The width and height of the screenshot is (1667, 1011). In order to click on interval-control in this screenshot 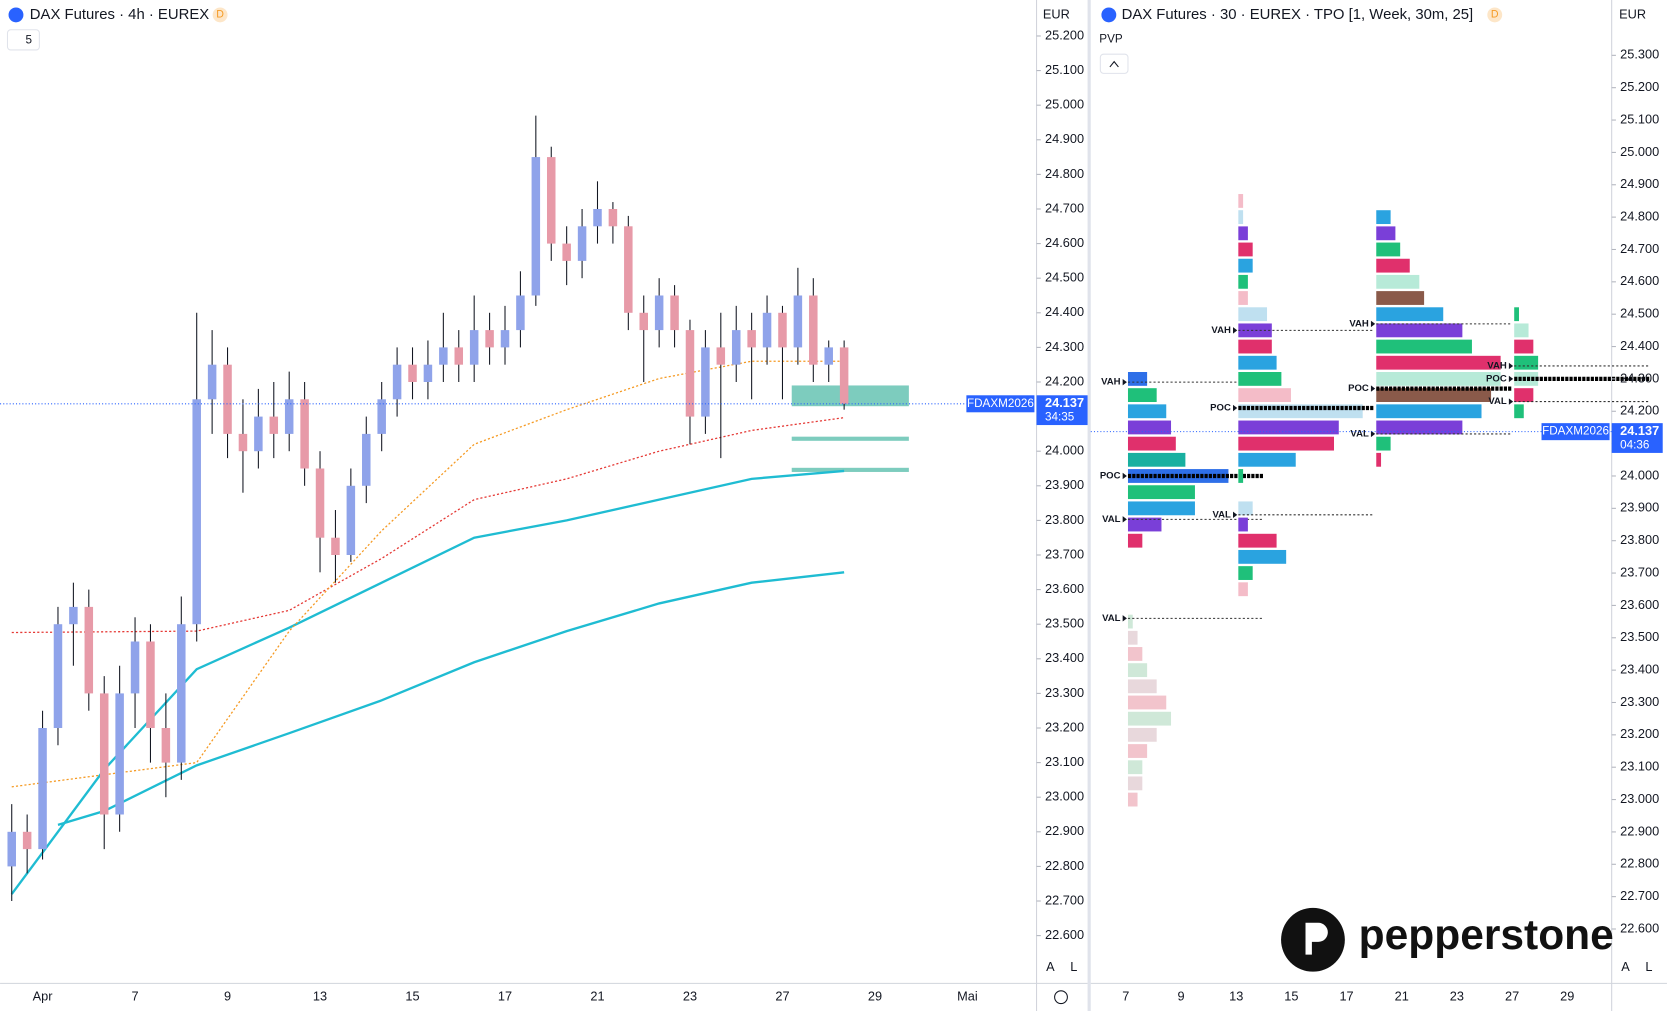, I will do `click(23, 40)`.